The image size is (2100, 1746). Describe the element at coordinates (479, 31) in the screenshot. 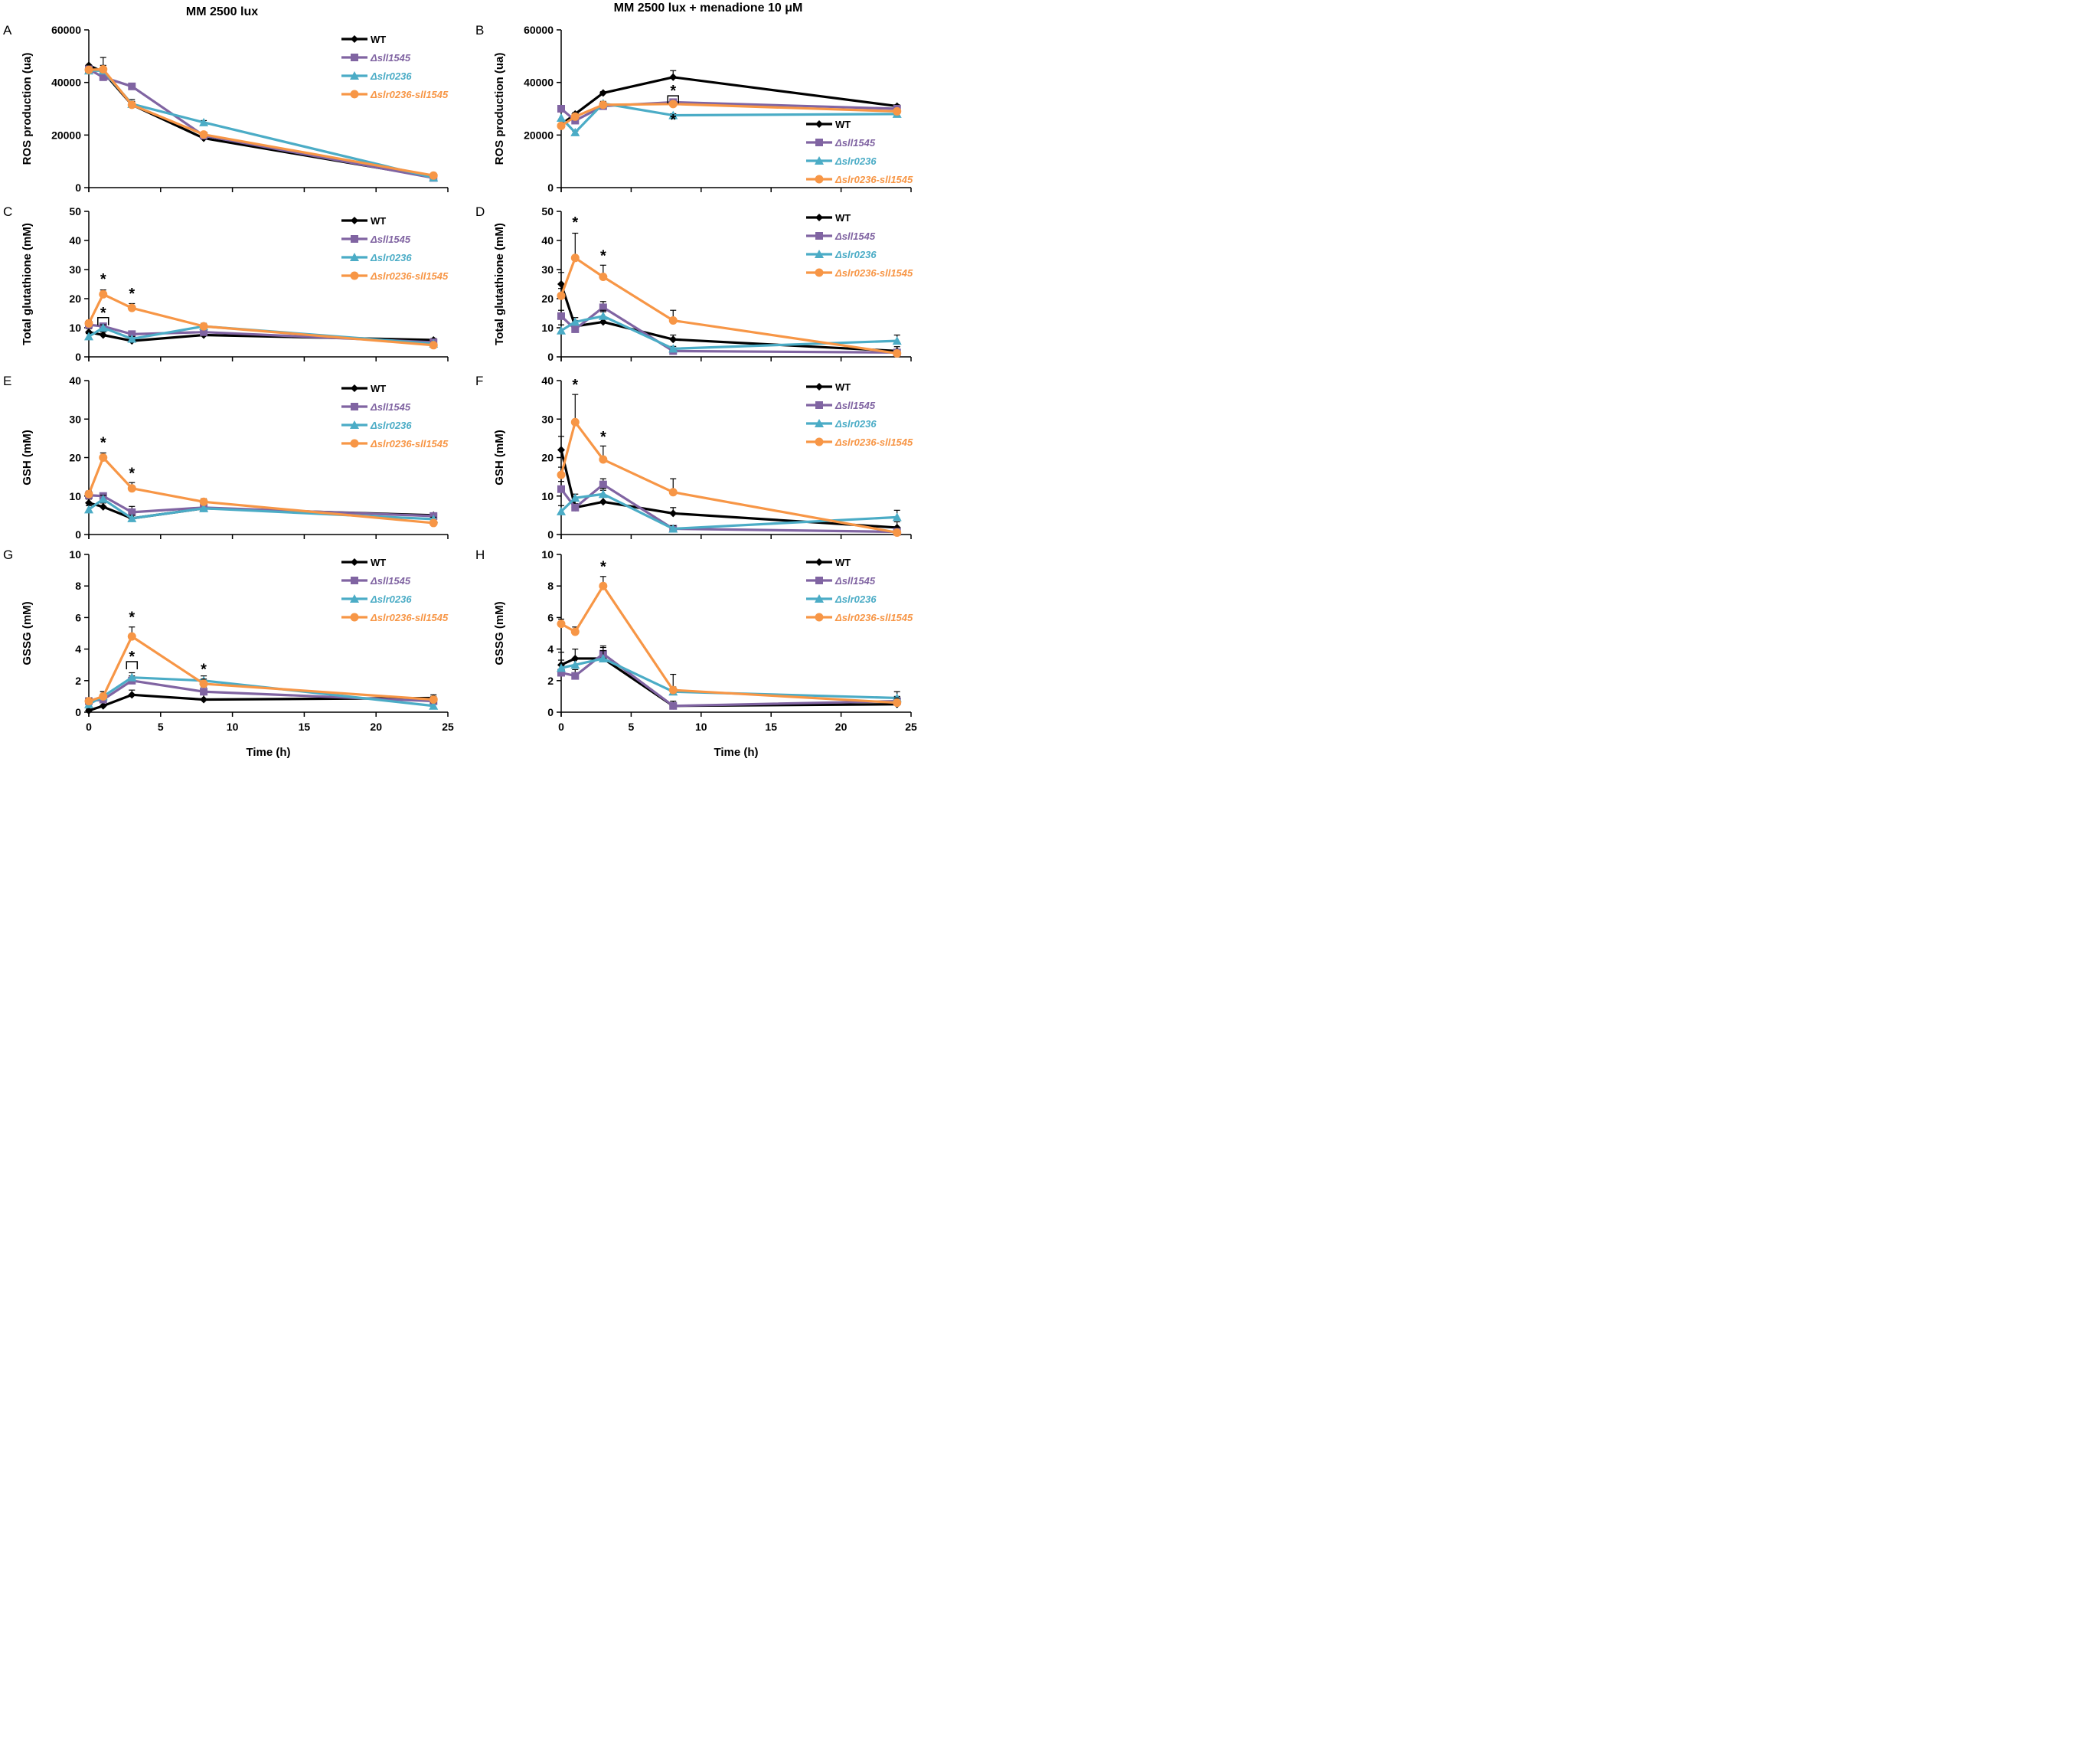

I see `panel-letter: B` at that location.